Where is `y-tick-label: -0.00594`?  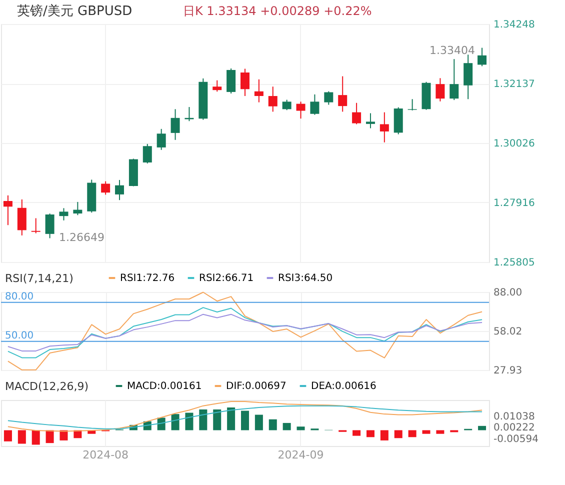 y-tick-label: -0.00594 is located at coordinates (516, 439).